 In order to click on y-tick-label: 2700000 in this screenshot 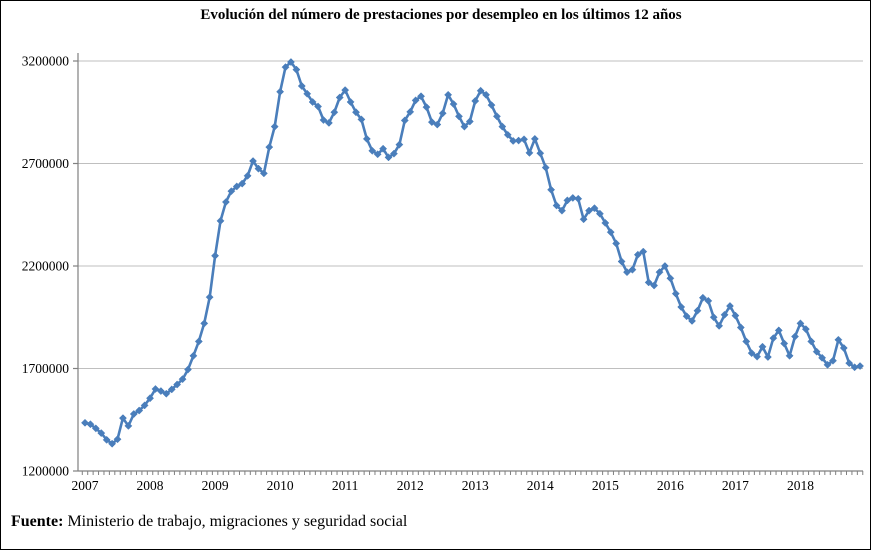, I will do `click(46, 163)`.